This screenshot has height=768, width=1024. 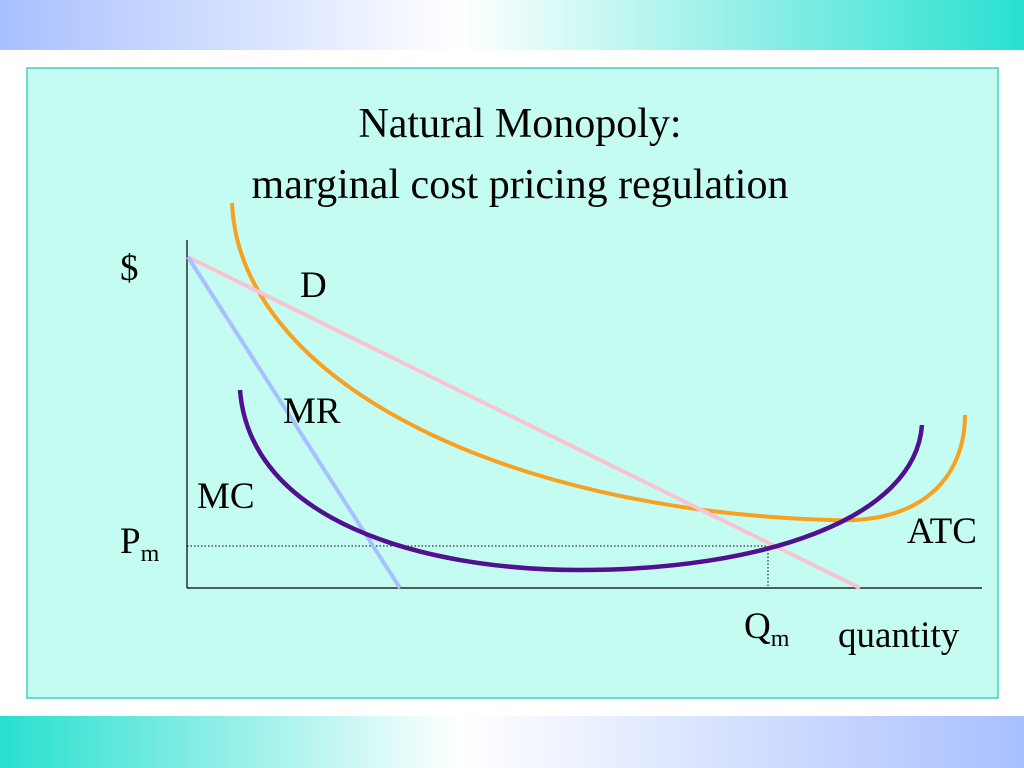 What do you see at coordinates (512, 742) in the screenshot?
I see `bottom-band` at bounding box center [512, 742].